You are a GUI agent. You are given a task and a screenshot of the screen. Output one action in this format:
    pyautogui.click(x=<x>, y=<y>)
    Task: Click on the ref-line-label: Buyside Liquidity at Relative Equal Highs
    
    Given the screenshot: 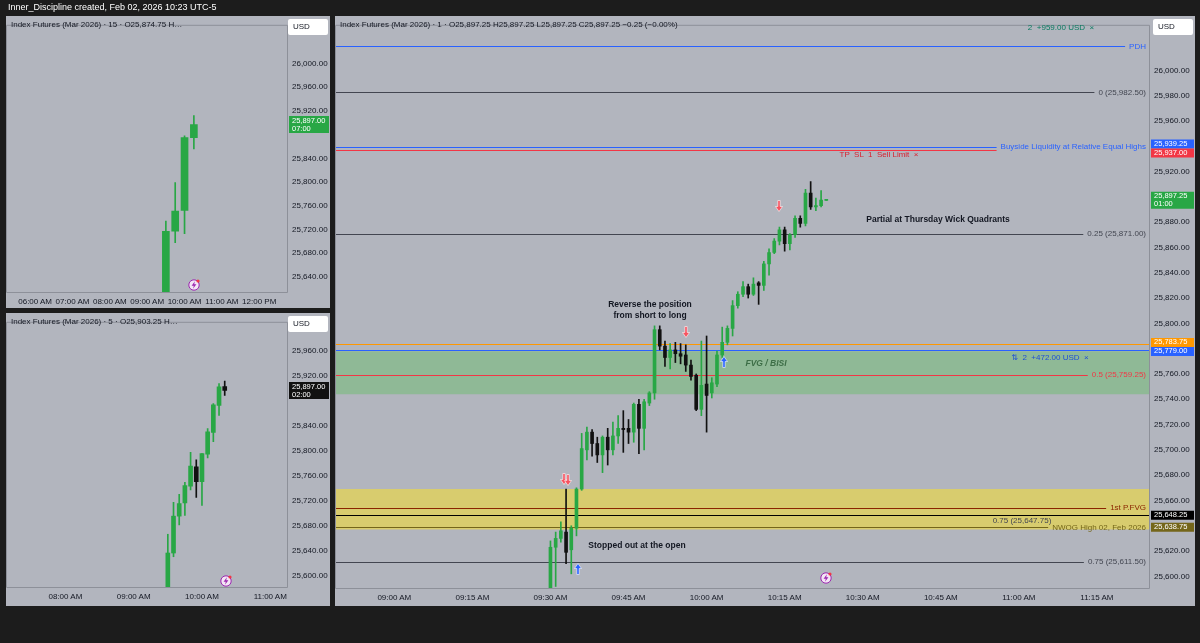 What is the action you would take?
    pyautogui.click(x=1073, y=147)
    